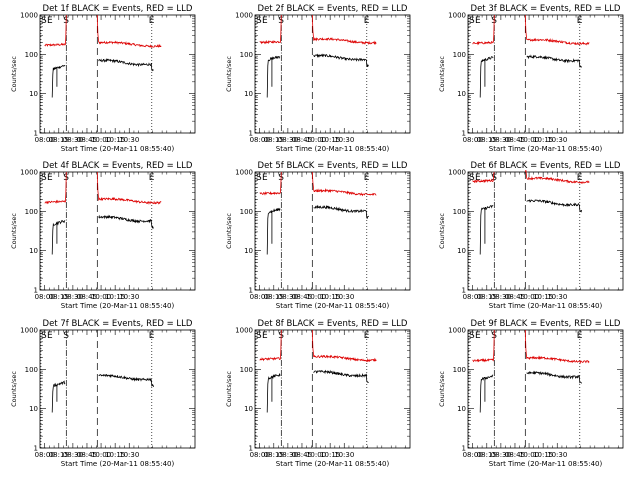 The height and width of the screenshot is (480, 640). What do you see at coordinates (118, 324) in the screenshot?
I see `panel-title: Det 7f BLACK = Events, RED = LLD` at bounding box center [118, 324].